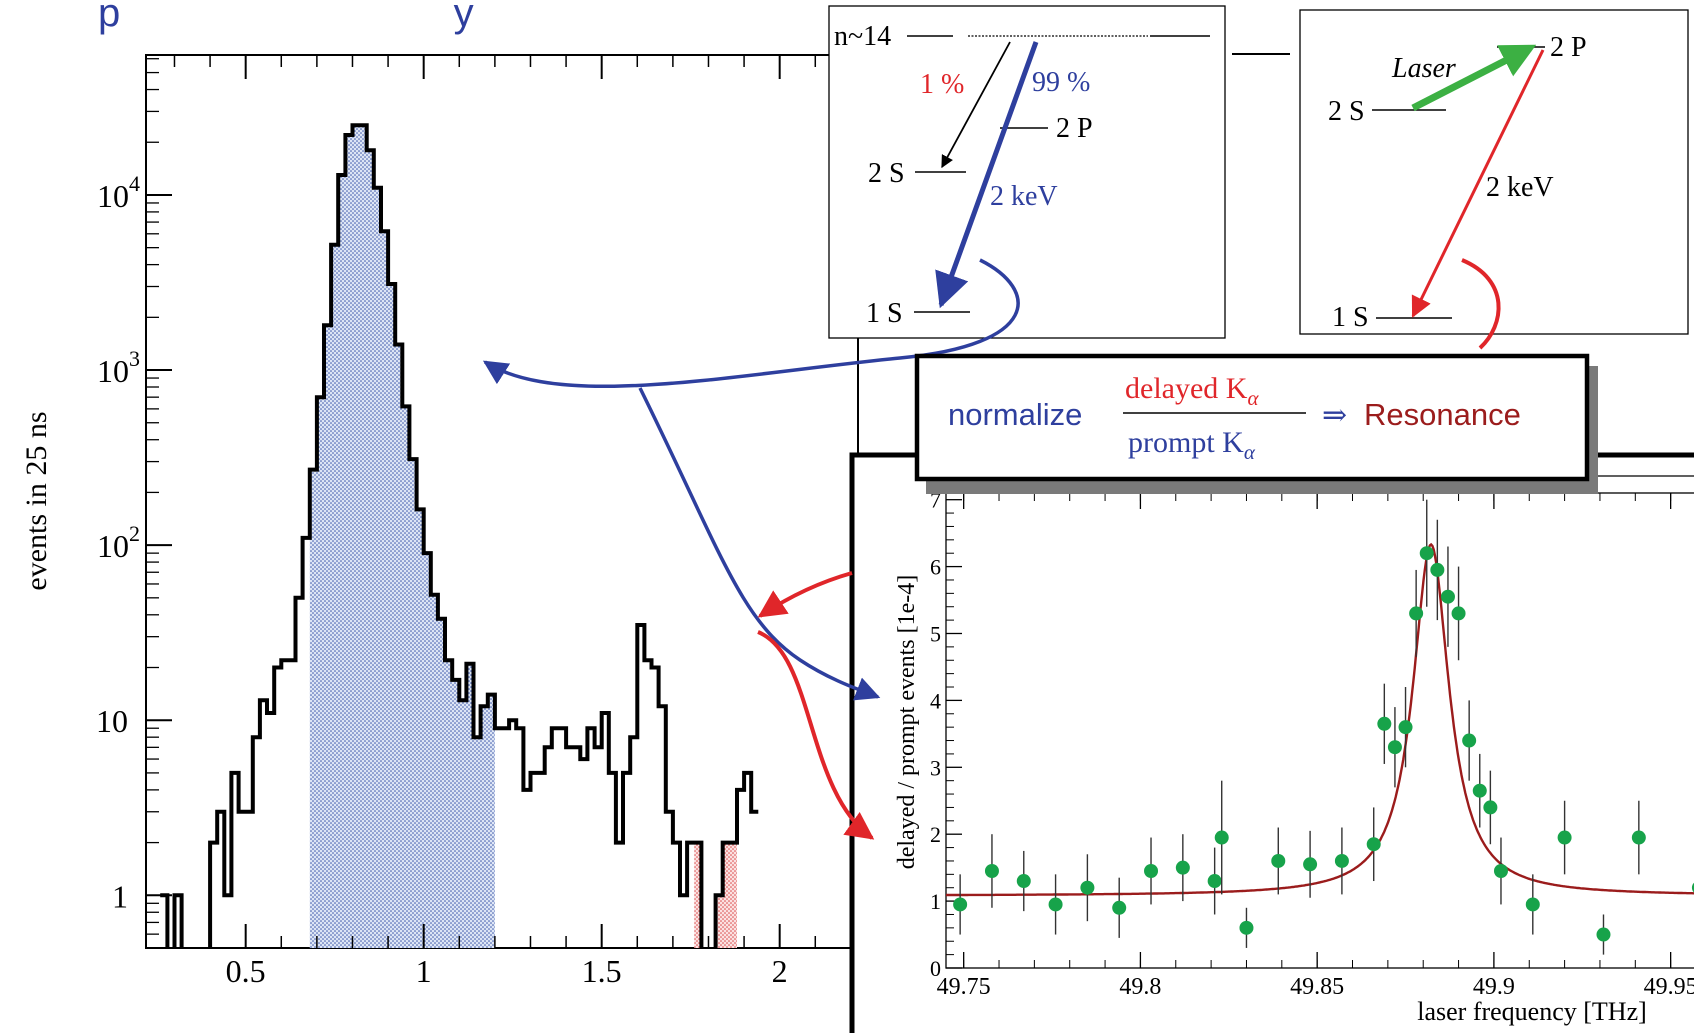 The image size is (1694, 1033). I want to click on resonance-y-tick-label: 2, so click(935, 834).